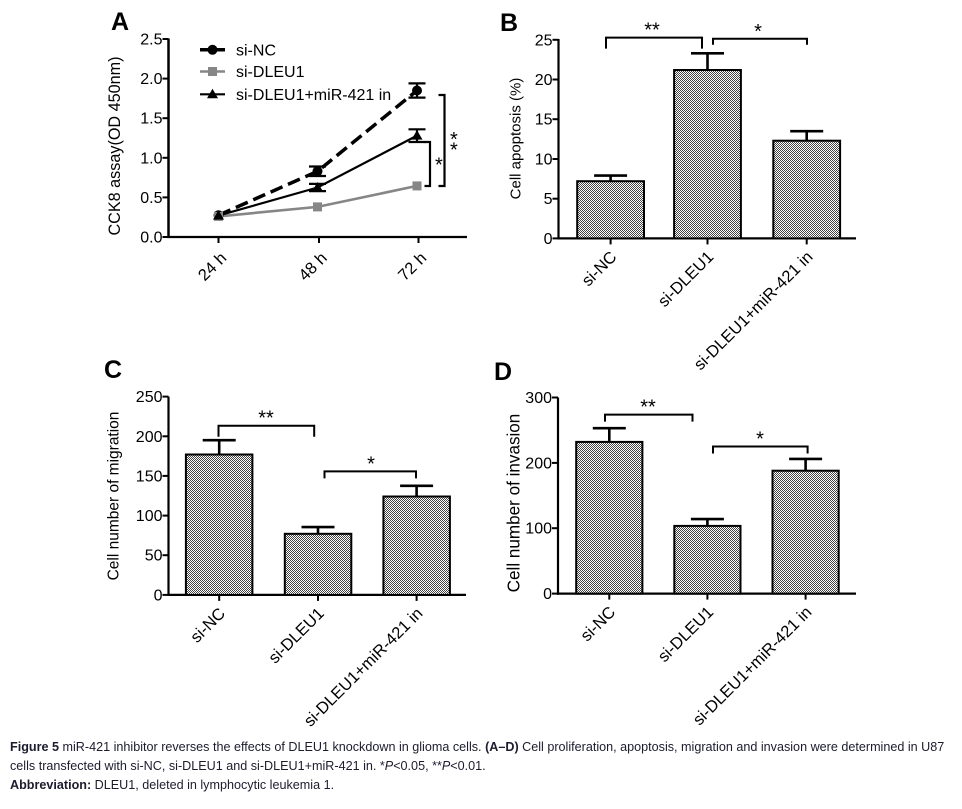 The image size is (962, 809). I want to click on svg-text: C, so click(113, 370).